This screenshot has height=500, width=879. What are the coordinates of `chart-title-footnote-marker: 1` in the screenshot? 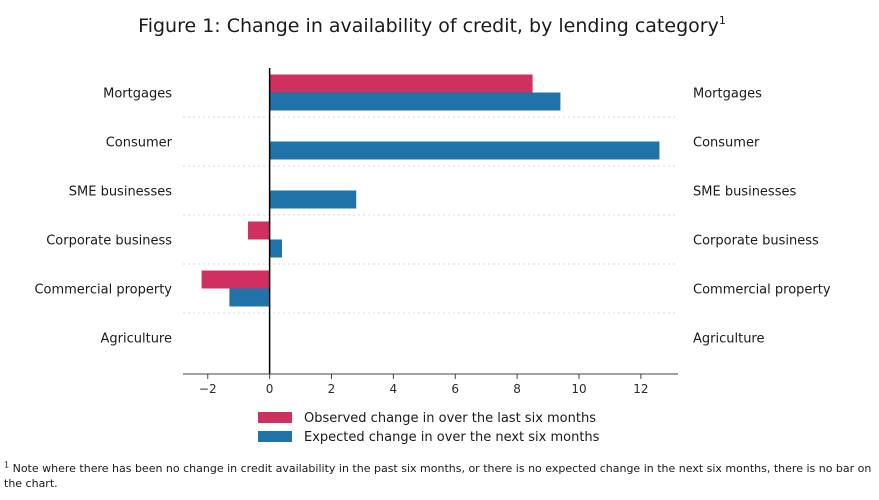 It's located at (722, 20).